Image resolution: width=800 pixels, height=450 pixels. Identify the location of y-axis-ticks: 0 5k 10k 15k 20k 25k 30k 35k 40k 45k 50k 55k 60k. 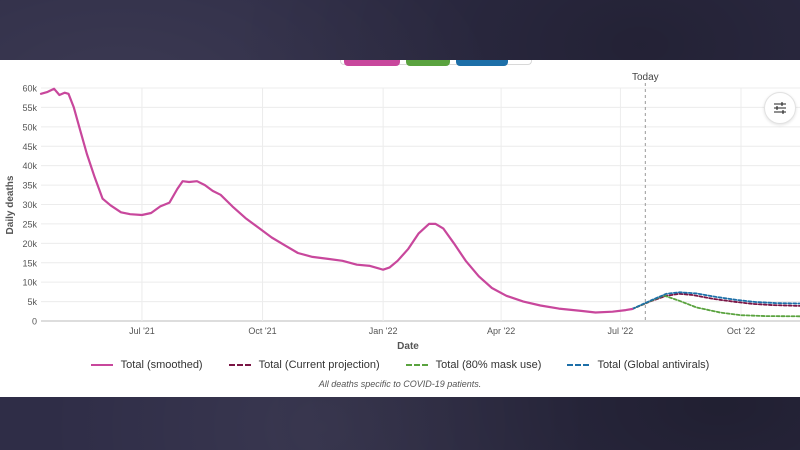
(29, 205).